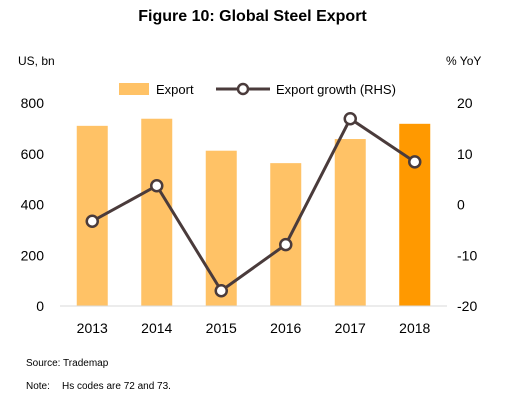 The width and height of the screenshot is (505, 404). Describe the element at coordinates (461, 205) in the screenshot. I see `y-right-tick-label: 0` at that location.